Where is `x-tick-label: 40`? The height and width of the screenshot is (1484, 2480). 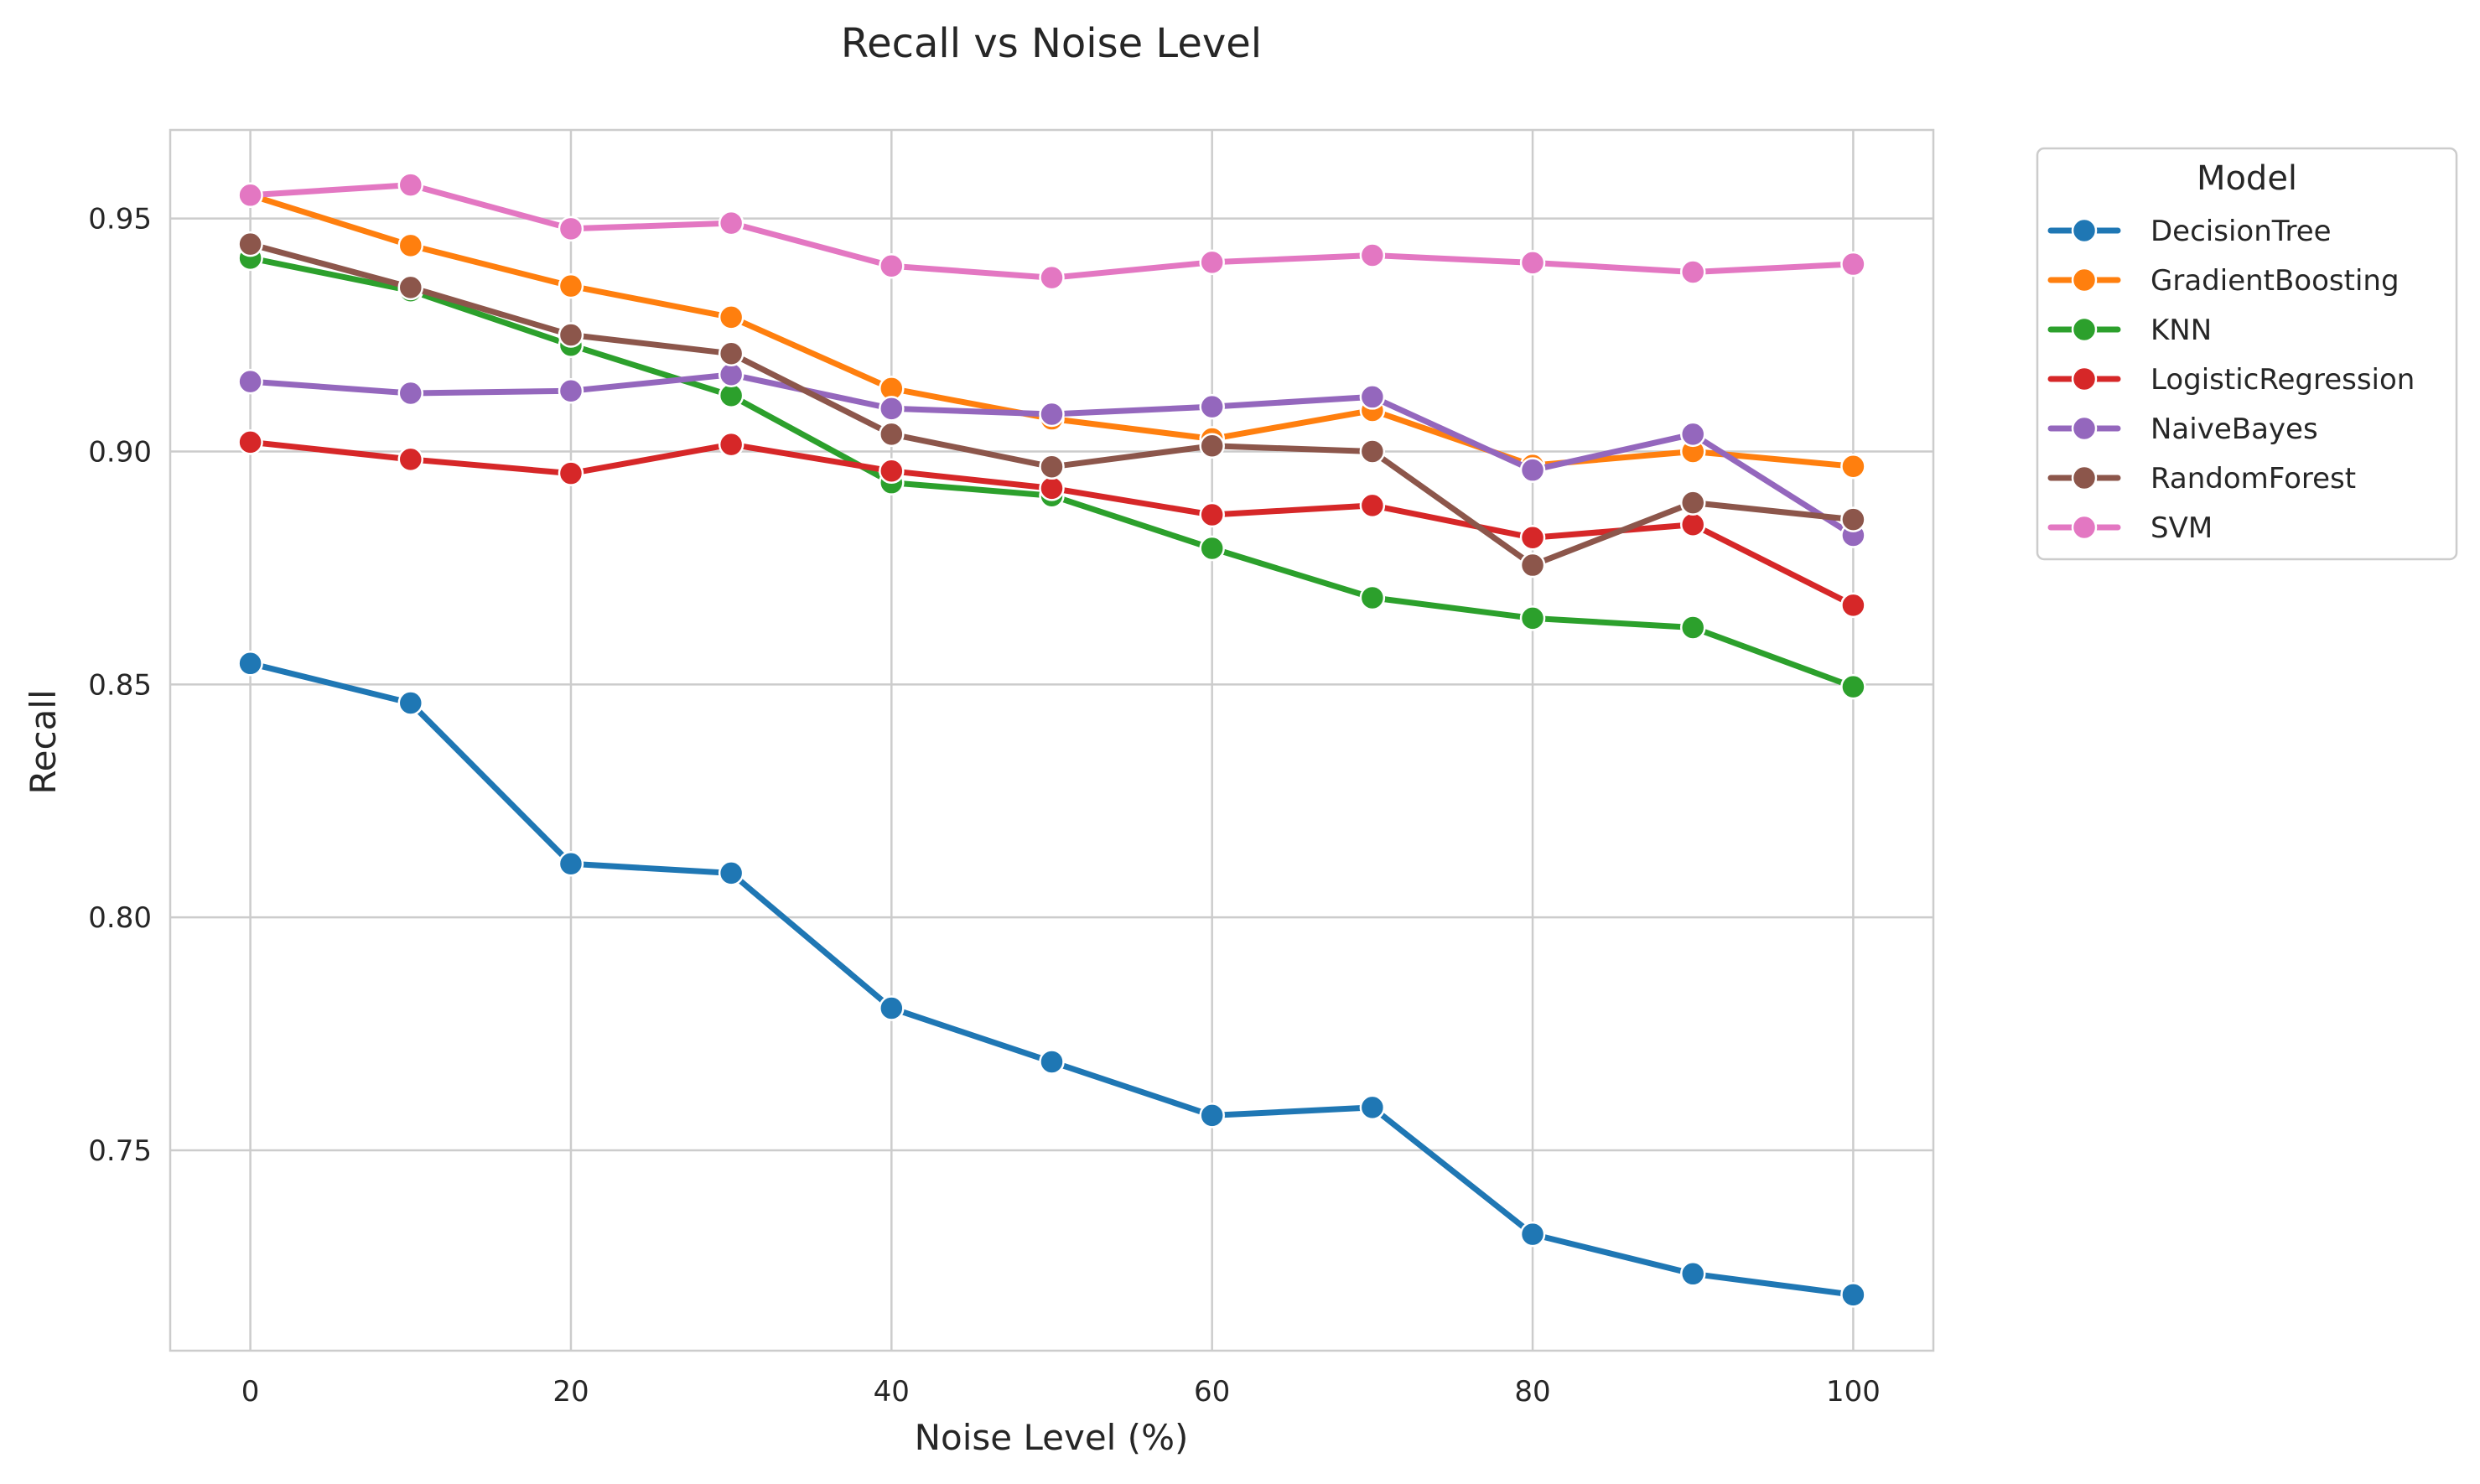 x-tick-label: 40 is located at coordinates (892, 1392).